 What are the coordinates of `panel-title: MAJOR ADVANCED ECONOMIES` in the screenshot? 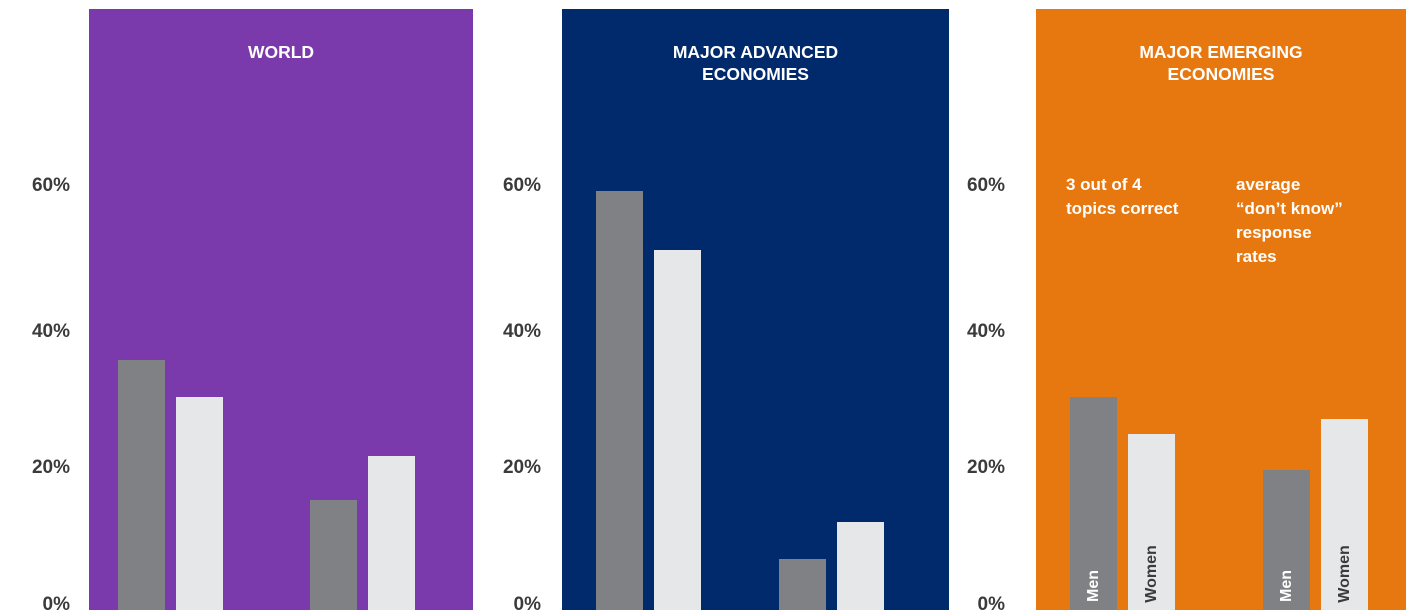 It's located at (755, 63).